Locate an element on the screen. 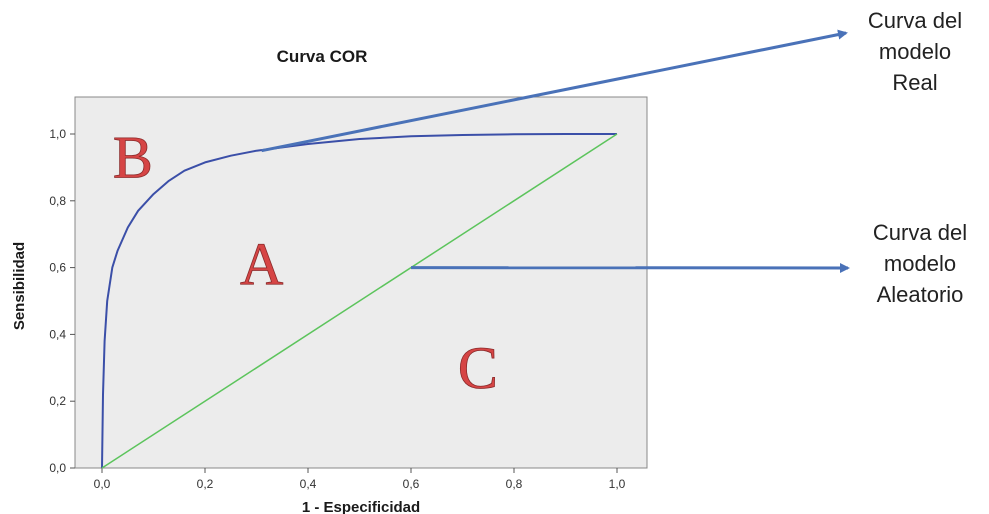 The height and width of the screenshot is (514, 989). x-tick-label: 0,6 is located at coordinates (411, 484).